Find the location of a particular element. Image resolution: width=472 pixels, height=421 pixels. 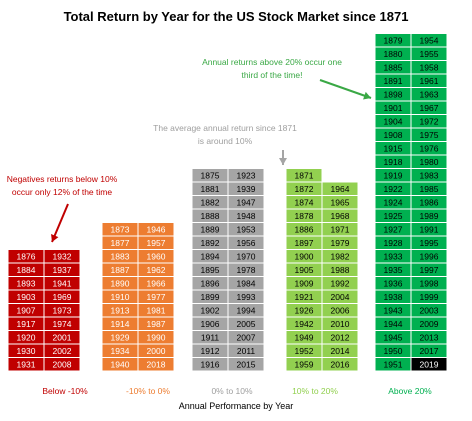

year-label: 1931 is located at coordinates (26, 364).